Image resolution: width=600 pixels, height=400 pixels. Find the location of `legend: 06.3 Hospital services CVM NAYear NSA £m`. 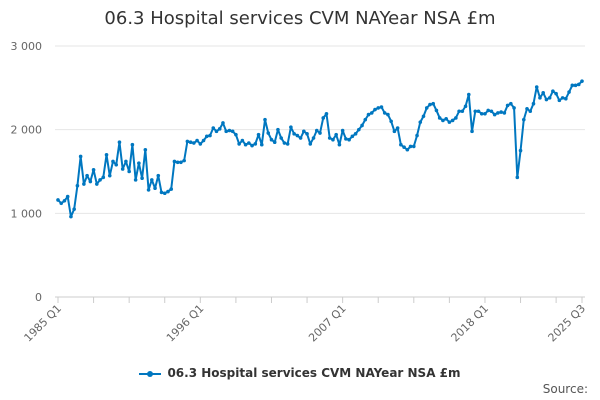

legend: 06.3 Hospital services CVM NAYear NSA £m is located at coordinates (300, 373).